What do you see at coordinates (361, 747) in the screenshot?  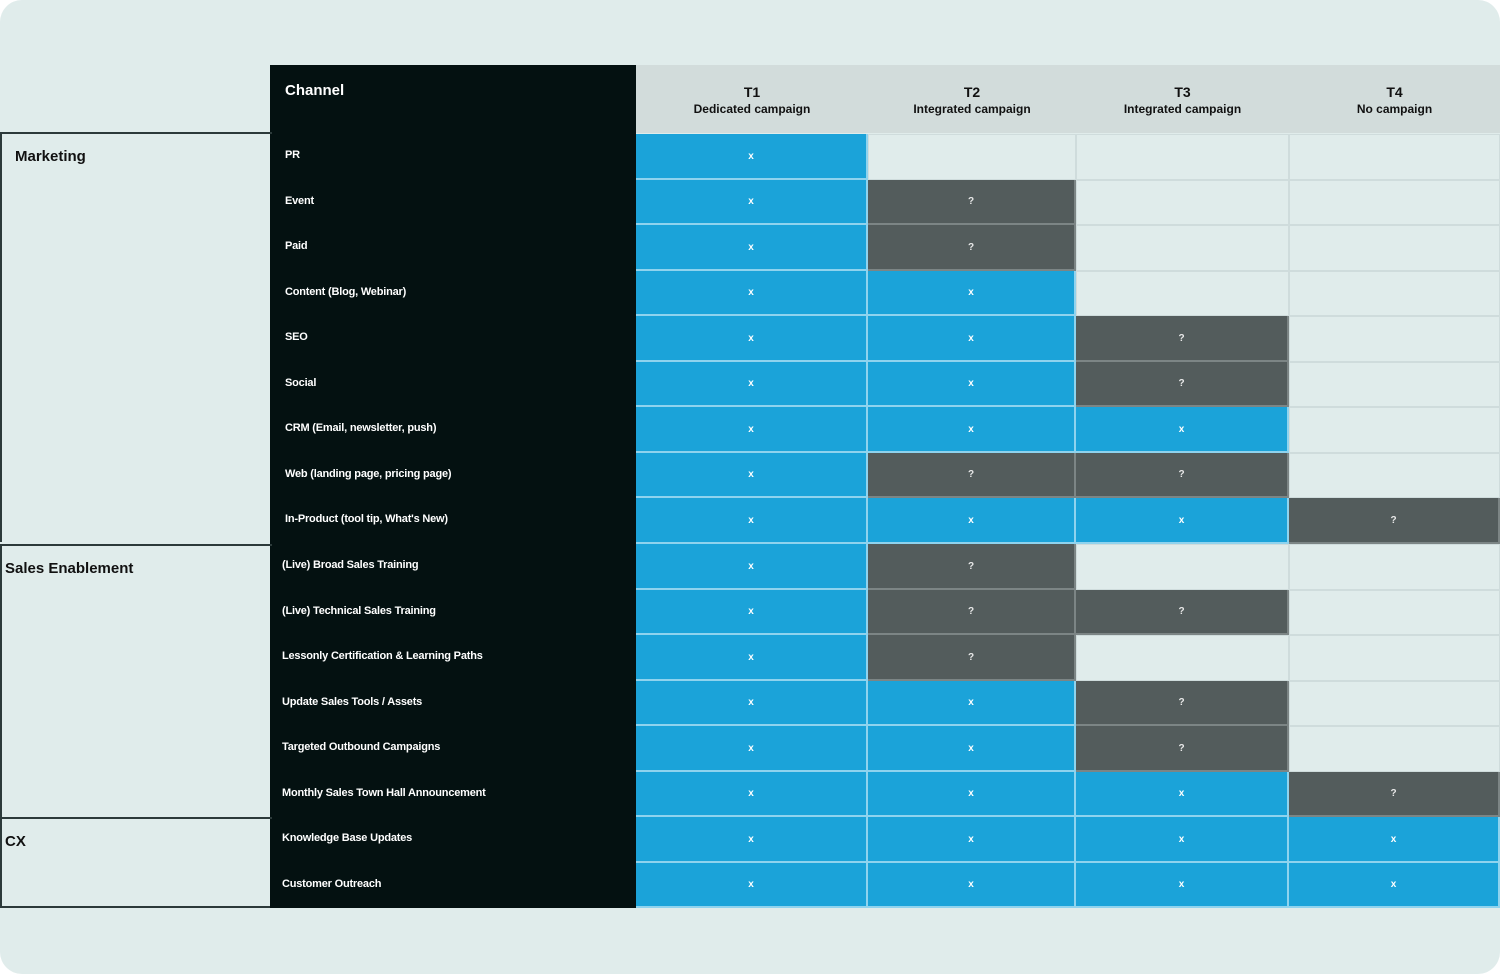 I see `channel-row-label: Targeted Outbound Campaigns` at bounding box center [361, 747].